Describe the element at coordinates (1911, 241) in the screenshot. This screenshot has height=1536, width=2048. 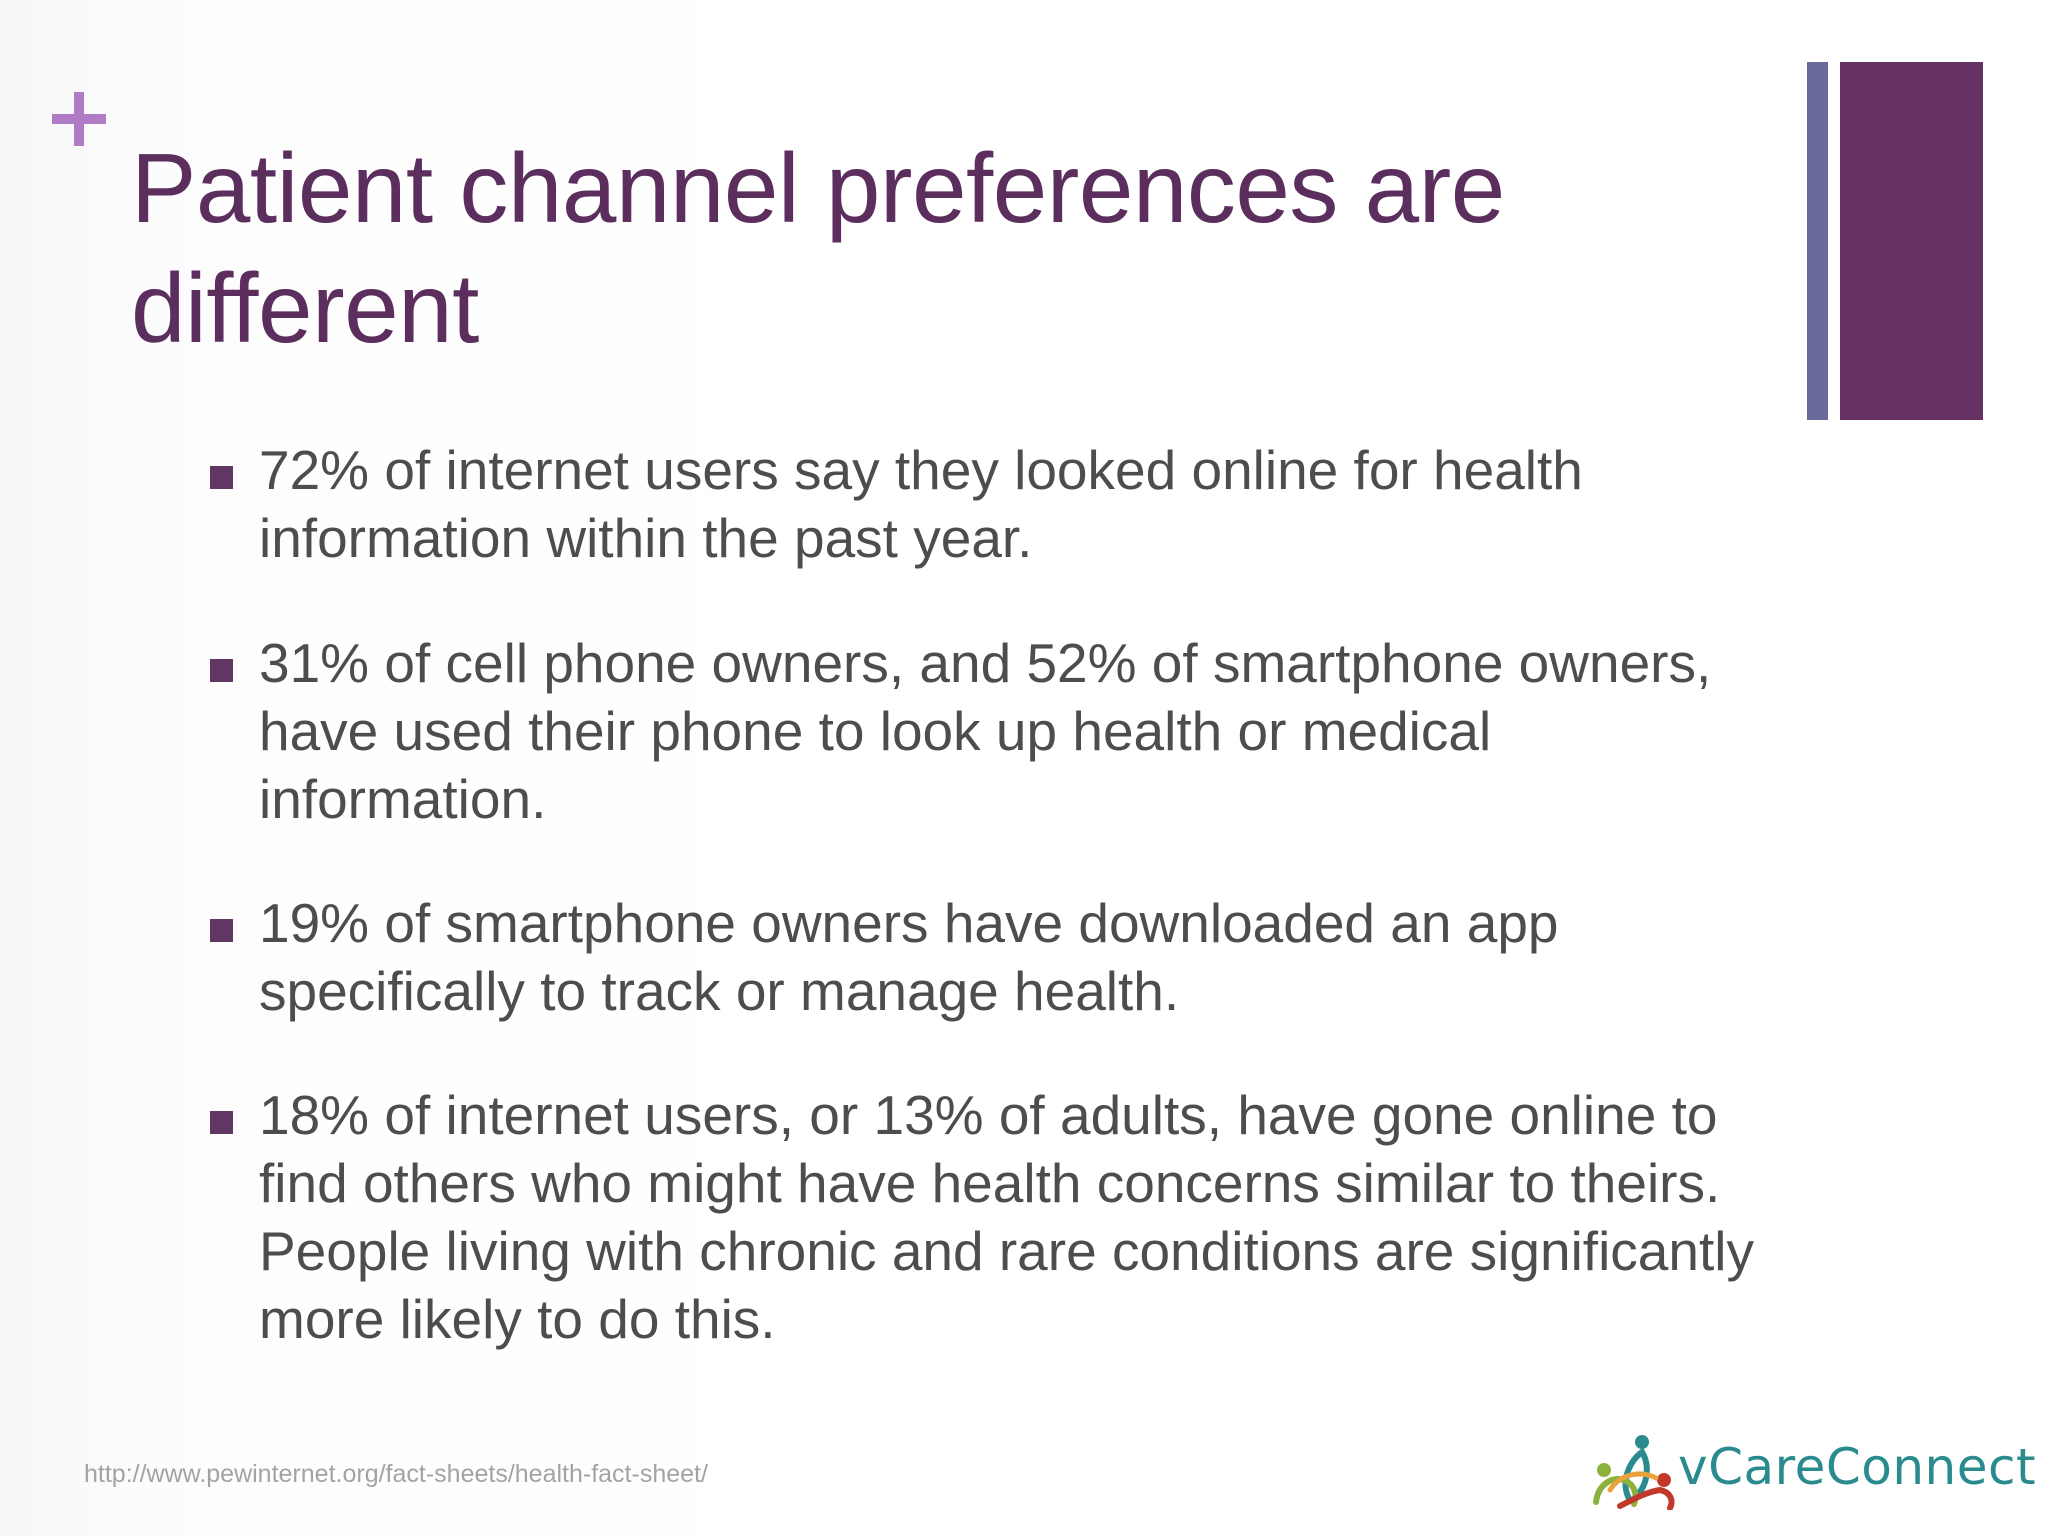
I see `accent-bar-wide` at that location.